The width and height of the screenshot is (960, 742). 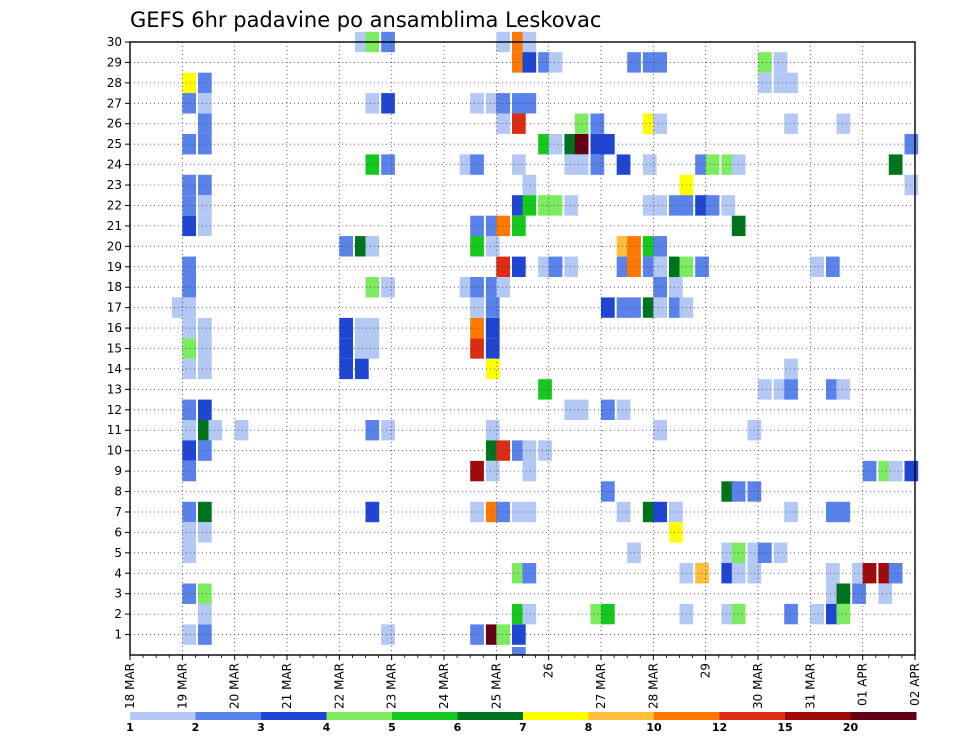 I want to click on x-tick-label: 31 MAR, so click(x=810, y=686).